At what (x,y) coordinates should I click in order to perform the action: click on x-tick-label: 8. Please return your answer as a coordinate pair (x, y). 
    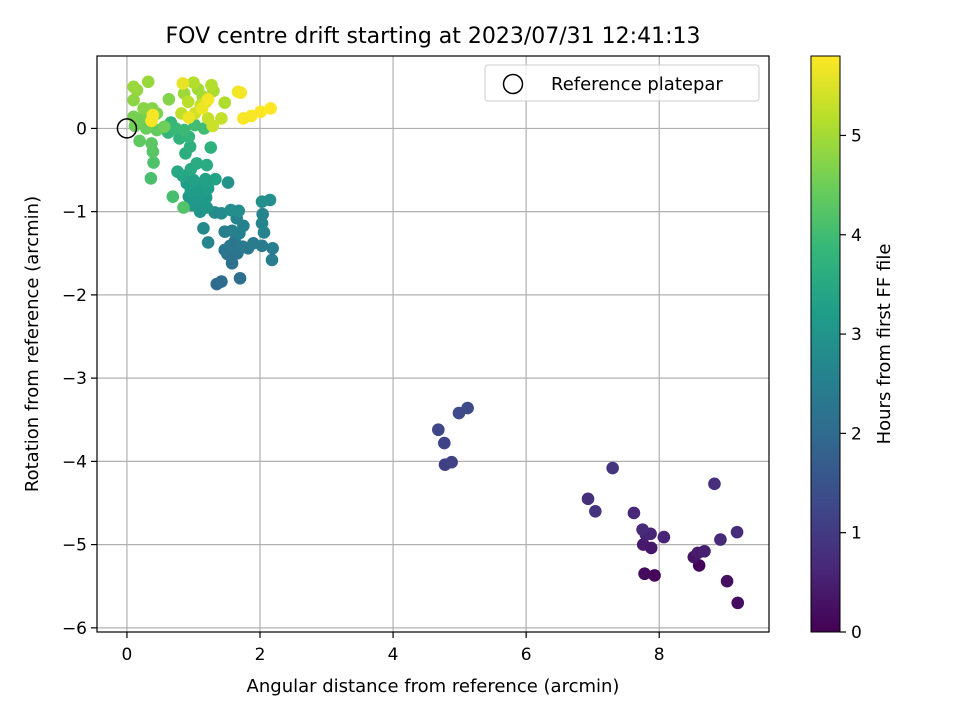
    Looking at the image, I should click on (659, 655).